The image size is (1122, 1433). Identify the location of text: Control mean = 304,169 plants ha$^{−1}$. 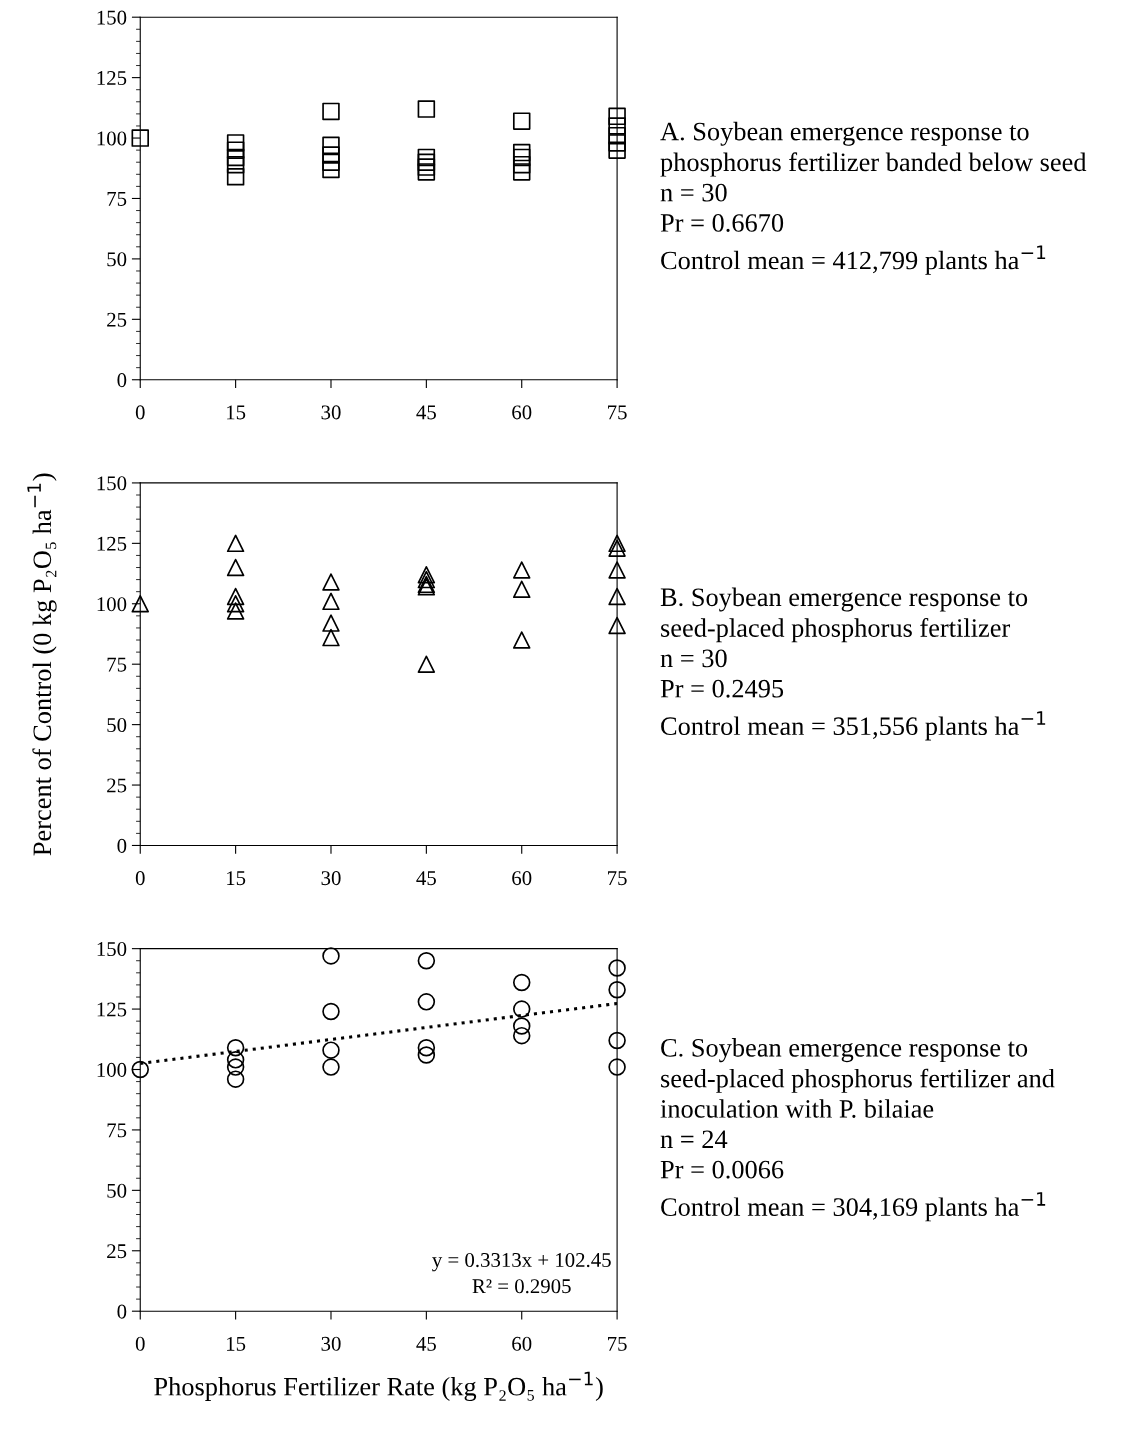
(853, 1207).